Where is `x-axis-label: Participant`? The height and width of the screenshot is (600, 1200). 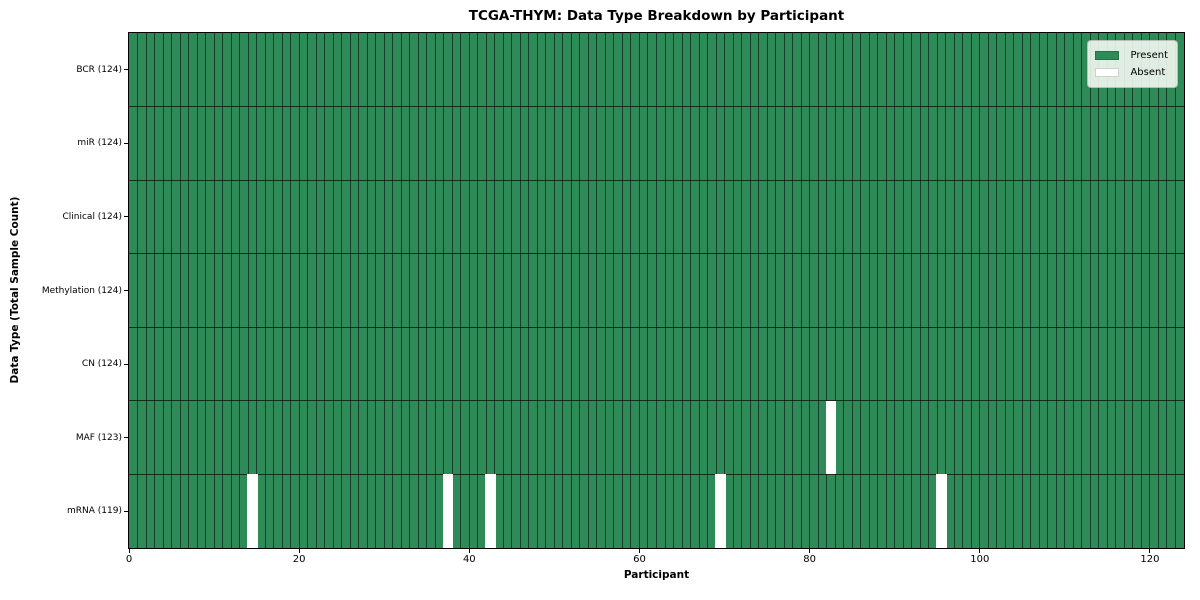 x-axis-label: Participant is located at coordinates (656, 575).